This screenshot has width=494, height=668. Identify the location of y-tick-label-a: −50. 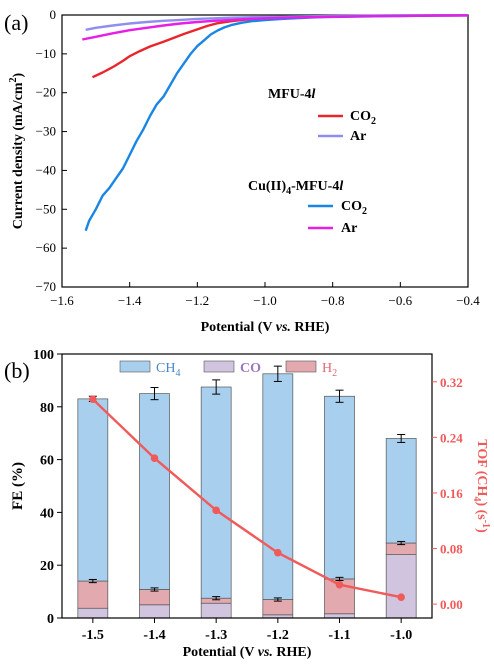
(46, 208).